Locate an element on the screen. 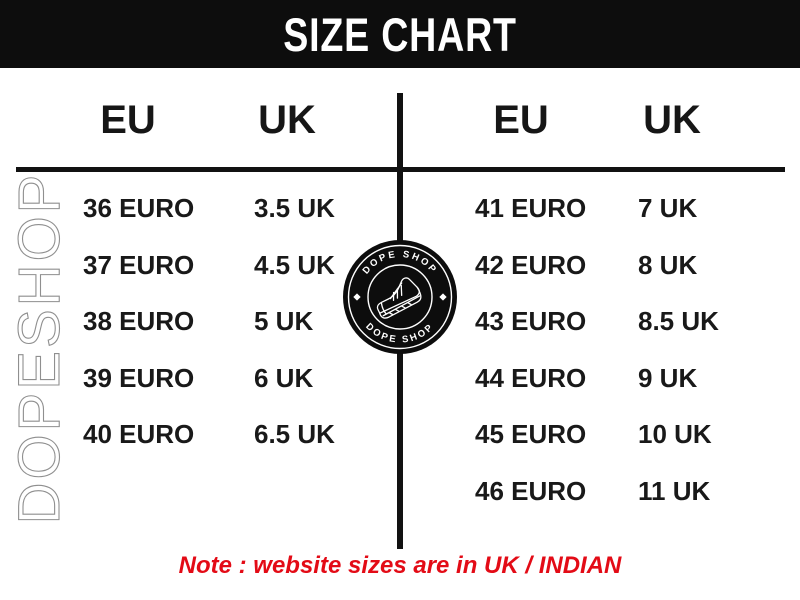 This screenshot has width=800, height=600. table-row: 46 EURO 11 UK is located at coordinates (625, 491).